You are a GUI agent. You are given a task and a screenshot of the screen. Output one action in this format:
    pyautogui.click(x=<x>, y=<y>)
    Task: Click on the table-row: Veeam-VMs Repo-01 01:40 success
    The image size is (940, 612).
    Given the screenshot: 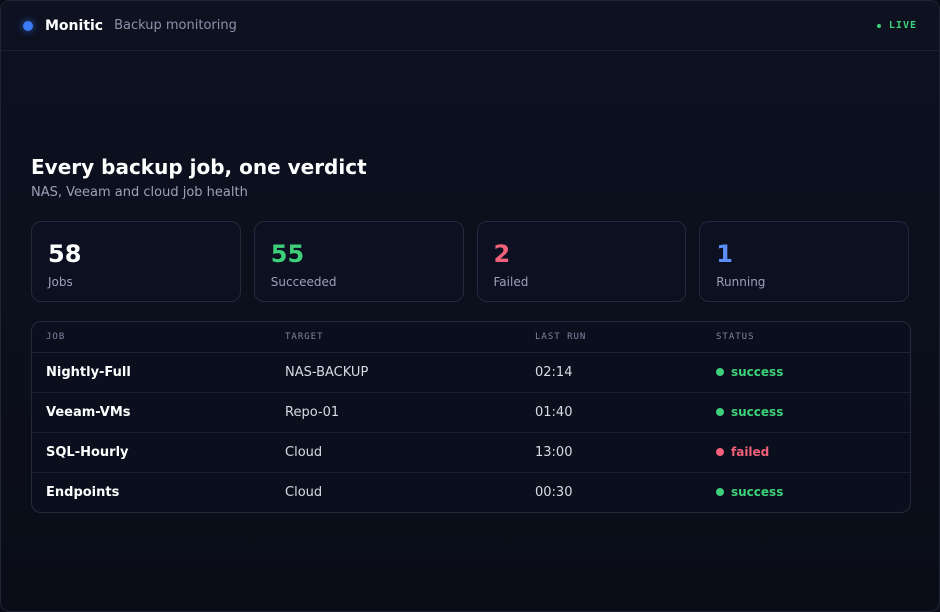 What is the action you would take?
    pyautogui.click(x=471, y=412)
    